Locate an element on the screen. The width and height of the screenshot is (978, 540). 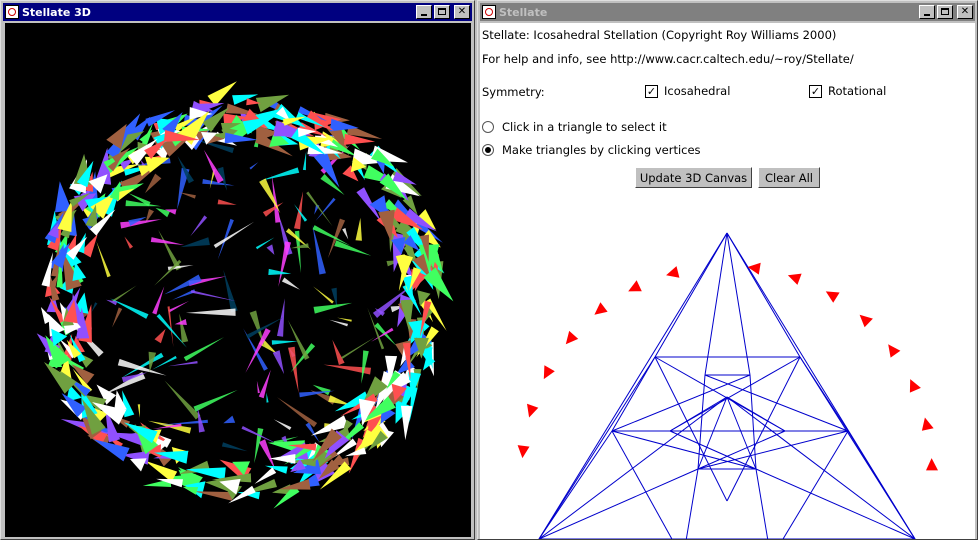
update-3d-canvas-button: Update 3D Canvas is located at coordinates (693, 177).